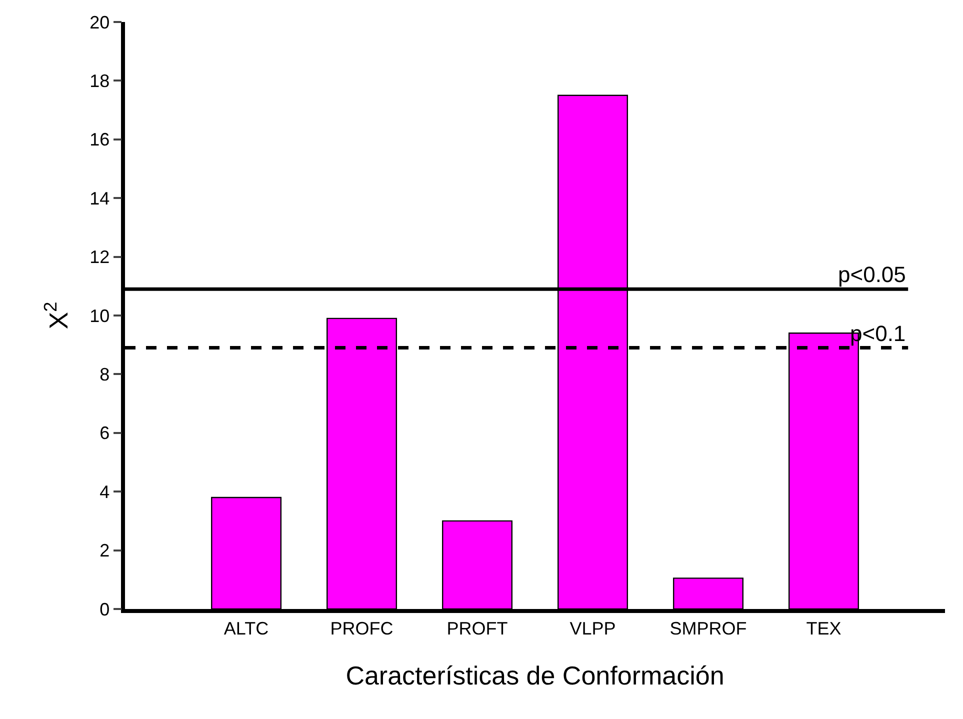  What do you see at coordinates (872, 274) in the screenshot?
I see `ref-line-label: p<0.05` at bounding box center [872, 274].